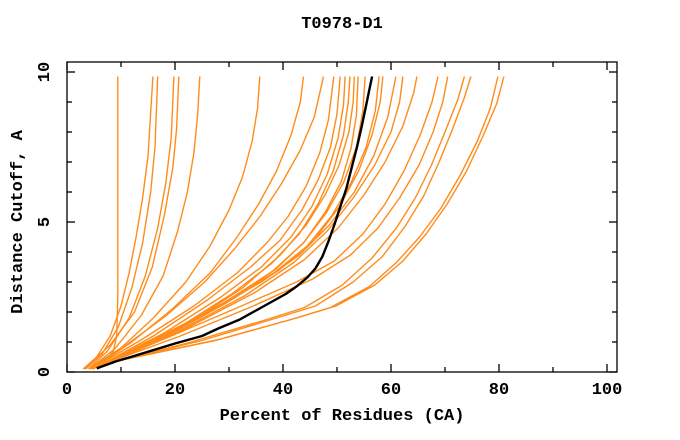 Image resolution: width=680 pixels, height=440 pixels. I want to click on y-tick-labels: 0 5 10, so click(45, 219).